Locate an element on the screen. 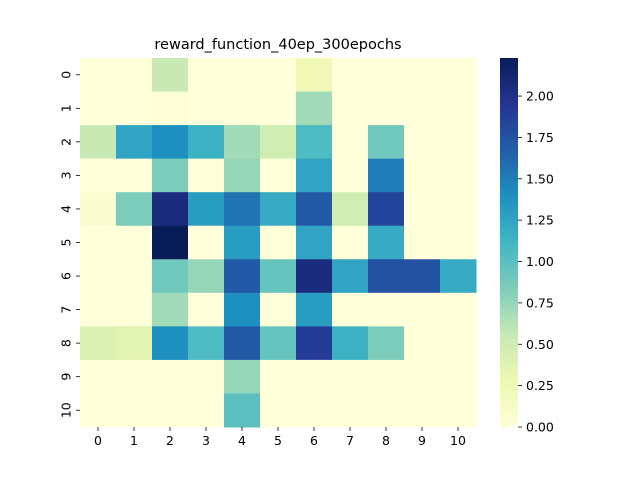  y-tick-label: 2 is located at coordinates (66, 142).